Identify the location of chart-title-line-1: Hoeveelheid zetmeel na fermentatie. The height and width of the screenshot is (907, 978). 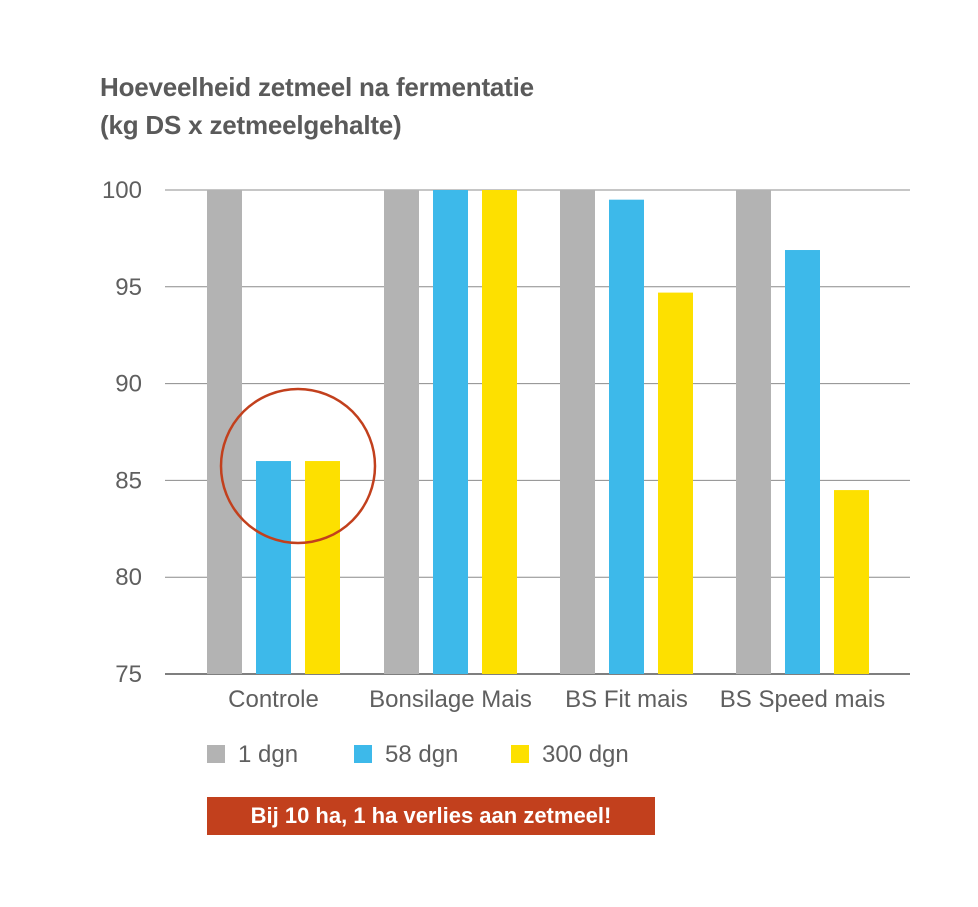
(317, 87).